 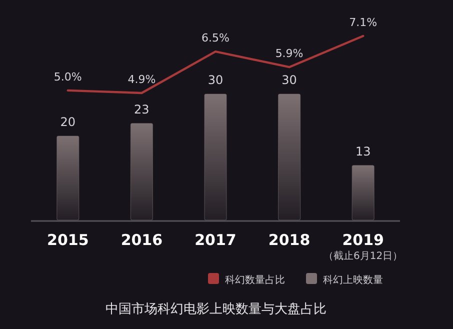 I want to click on x-tick-label: 2017, so click(x=215, y=240).